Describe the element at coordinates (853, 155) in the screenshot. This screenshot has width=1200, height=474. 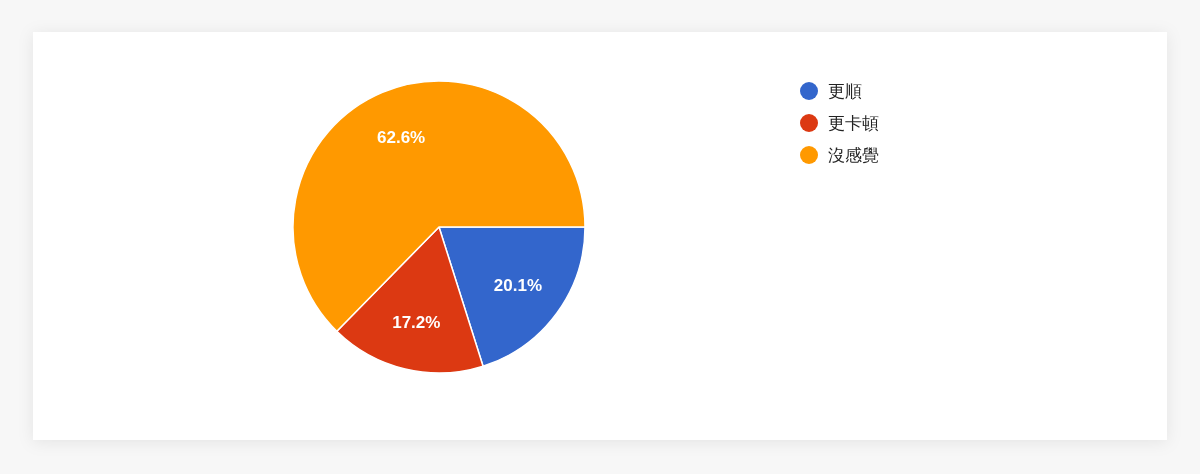
I see `legend-label: 沒感覺` at that location.